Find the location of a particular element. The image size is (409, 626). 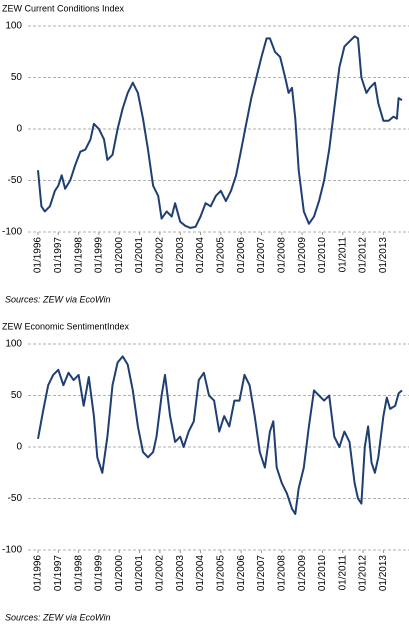

chart-title: ZEW Current Conditions Index is located at coordinates (63, 8).